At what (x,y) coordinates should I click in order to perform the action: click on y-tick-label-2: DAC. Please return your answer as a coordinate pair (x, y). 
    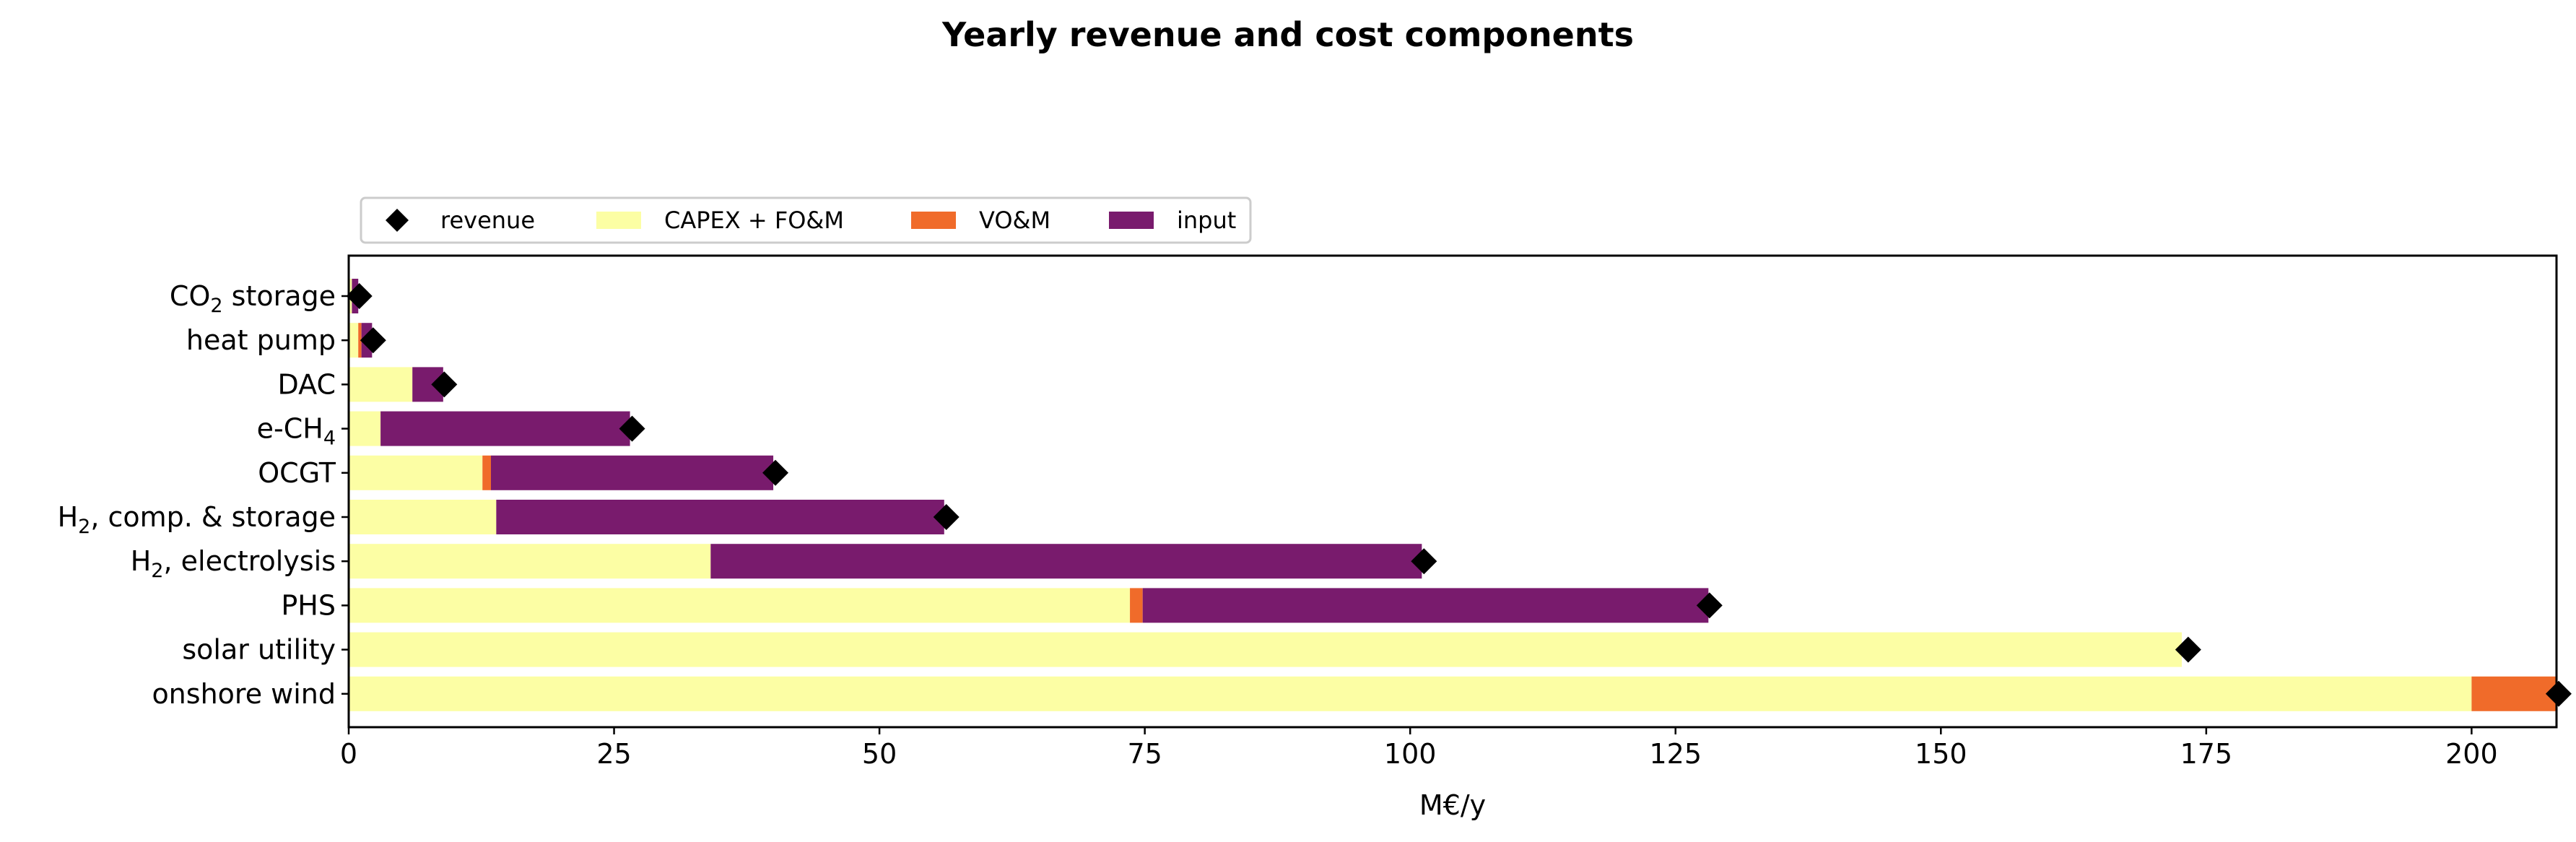
    Looking at the image, I should click on (307, 384).